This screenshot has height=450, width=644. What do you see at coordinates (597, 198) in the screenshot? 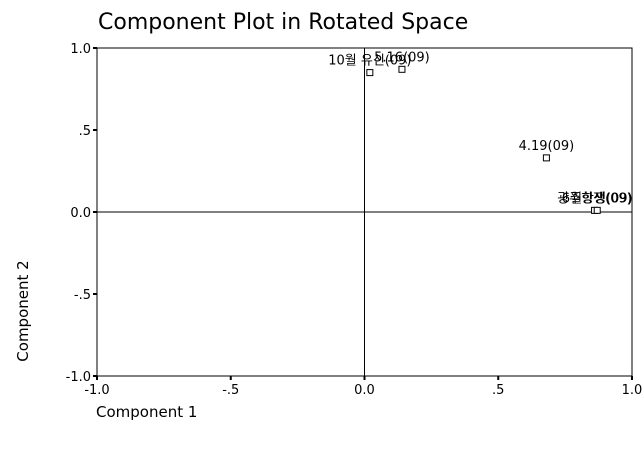
I see `point-label: 6월항쟁(09)` at bounding box center [597, 198].